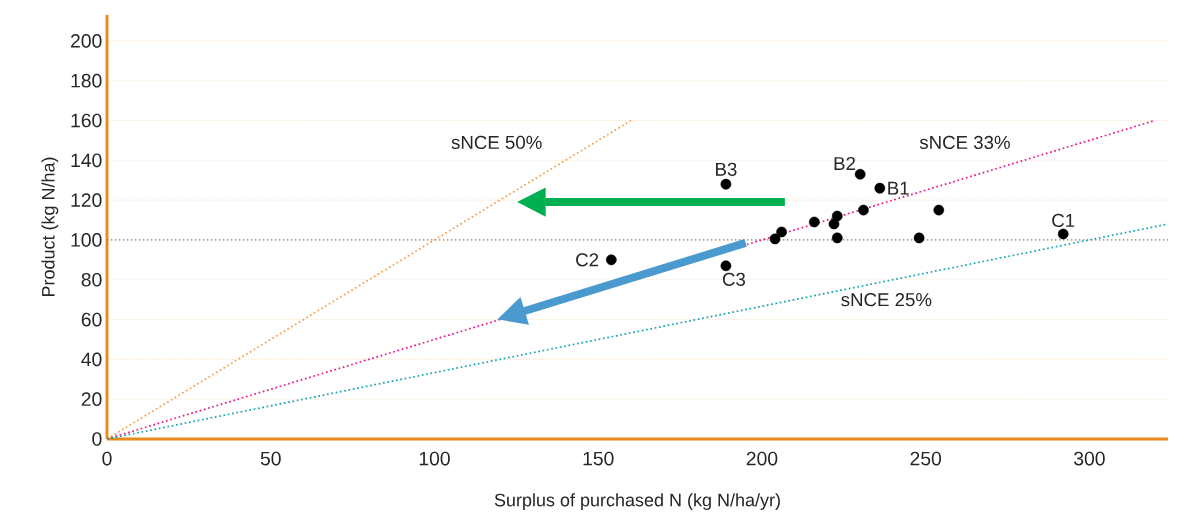 This screenshot has height=527, width=1189. What do you see at coordinates (1063, 220) in the screenshot?
I see `annotation: C1` at bounding box center [1063, 220].